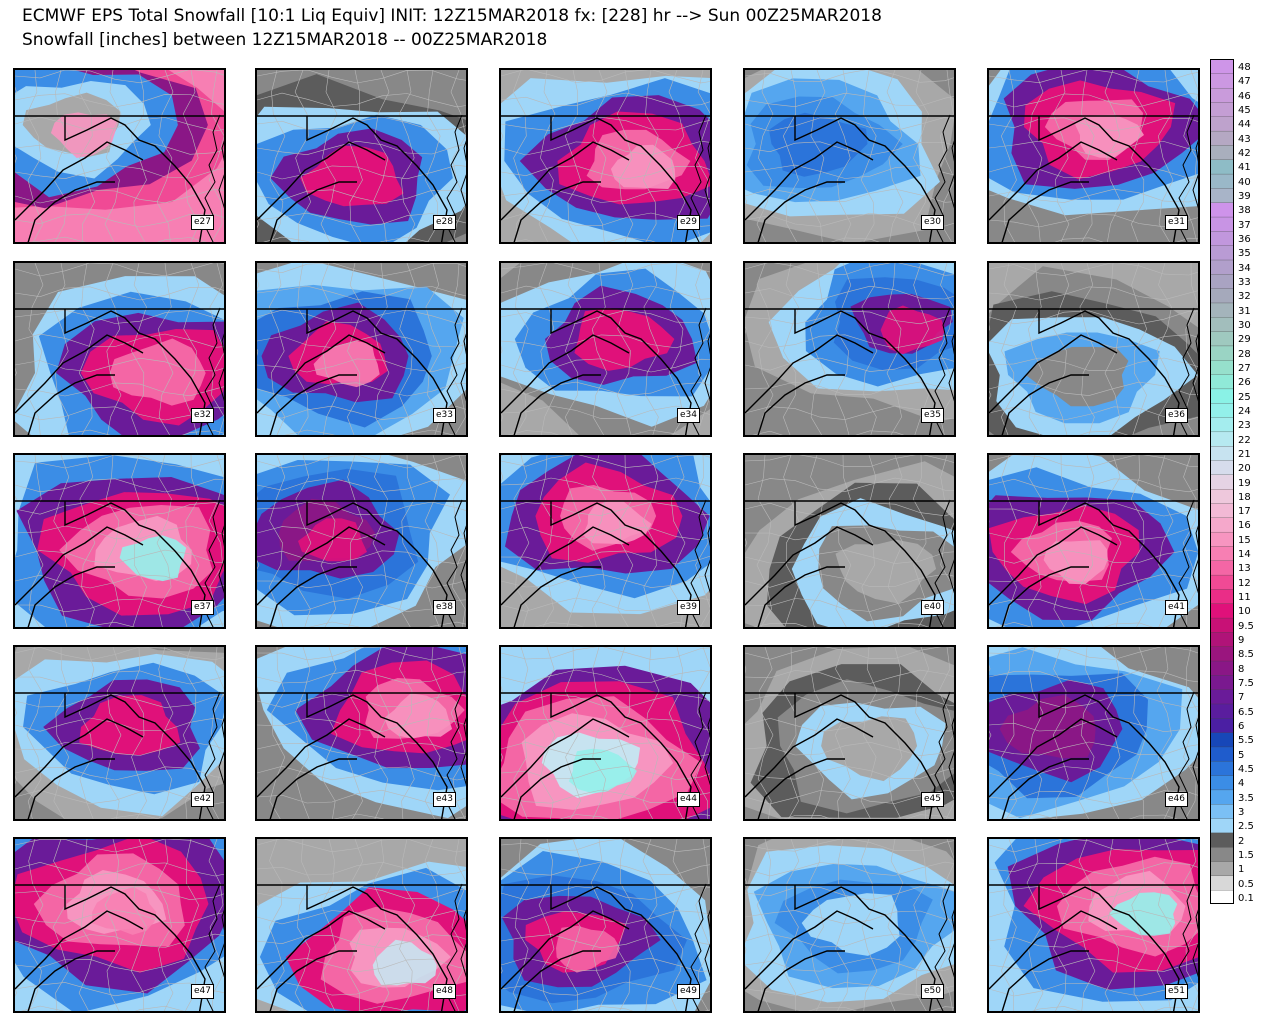 The image size is (1280, 1024). I want to click on legend-label: 37, so click(1244, 225).